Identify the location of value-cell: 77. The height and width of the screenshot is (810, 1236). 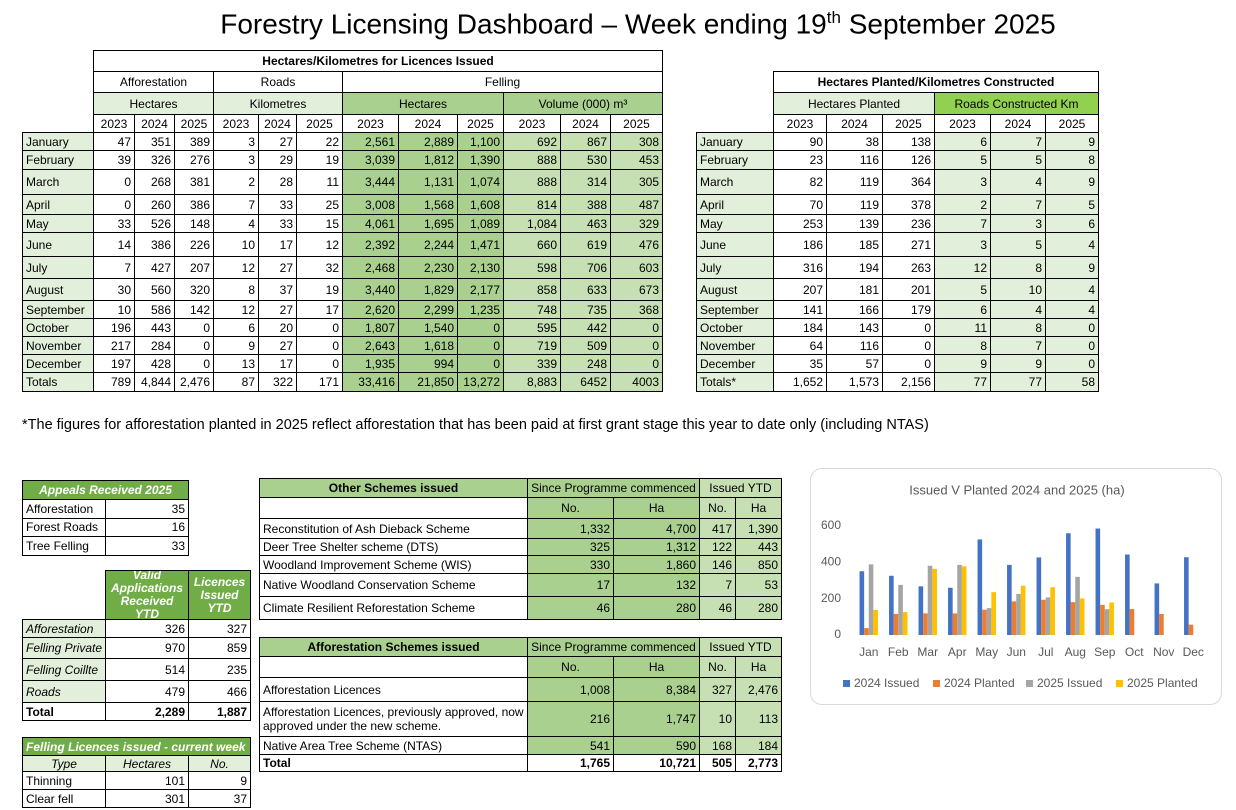
(1018, 382).